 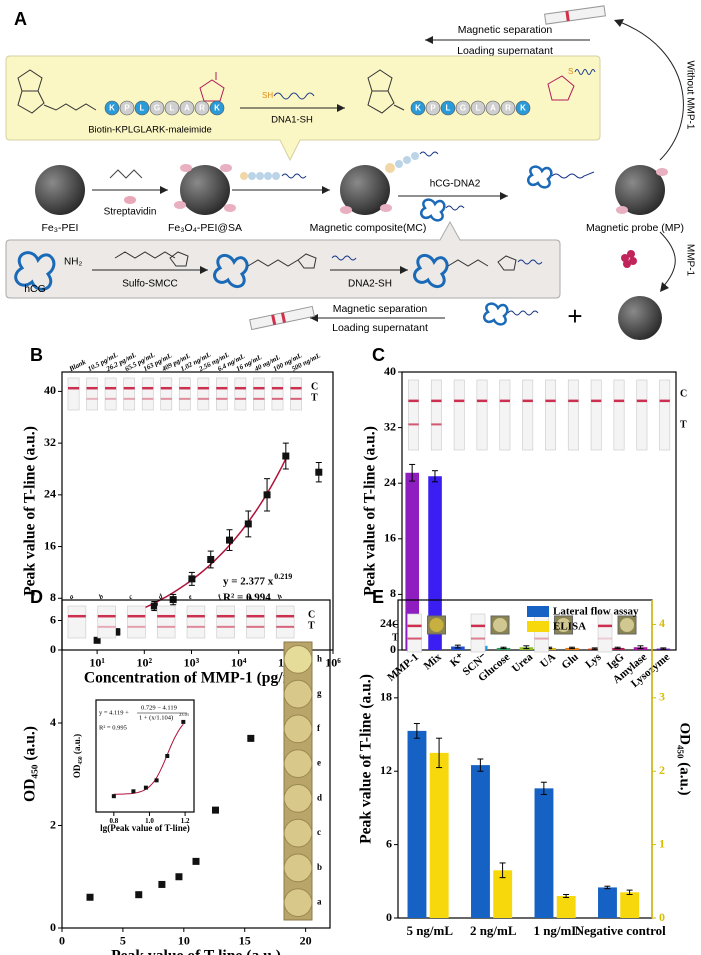 What do you see at coordinates (150, 284) in the screenshot?
I see `reagent-label: Sulfo-SMCC` at bounding box center [150, 284].